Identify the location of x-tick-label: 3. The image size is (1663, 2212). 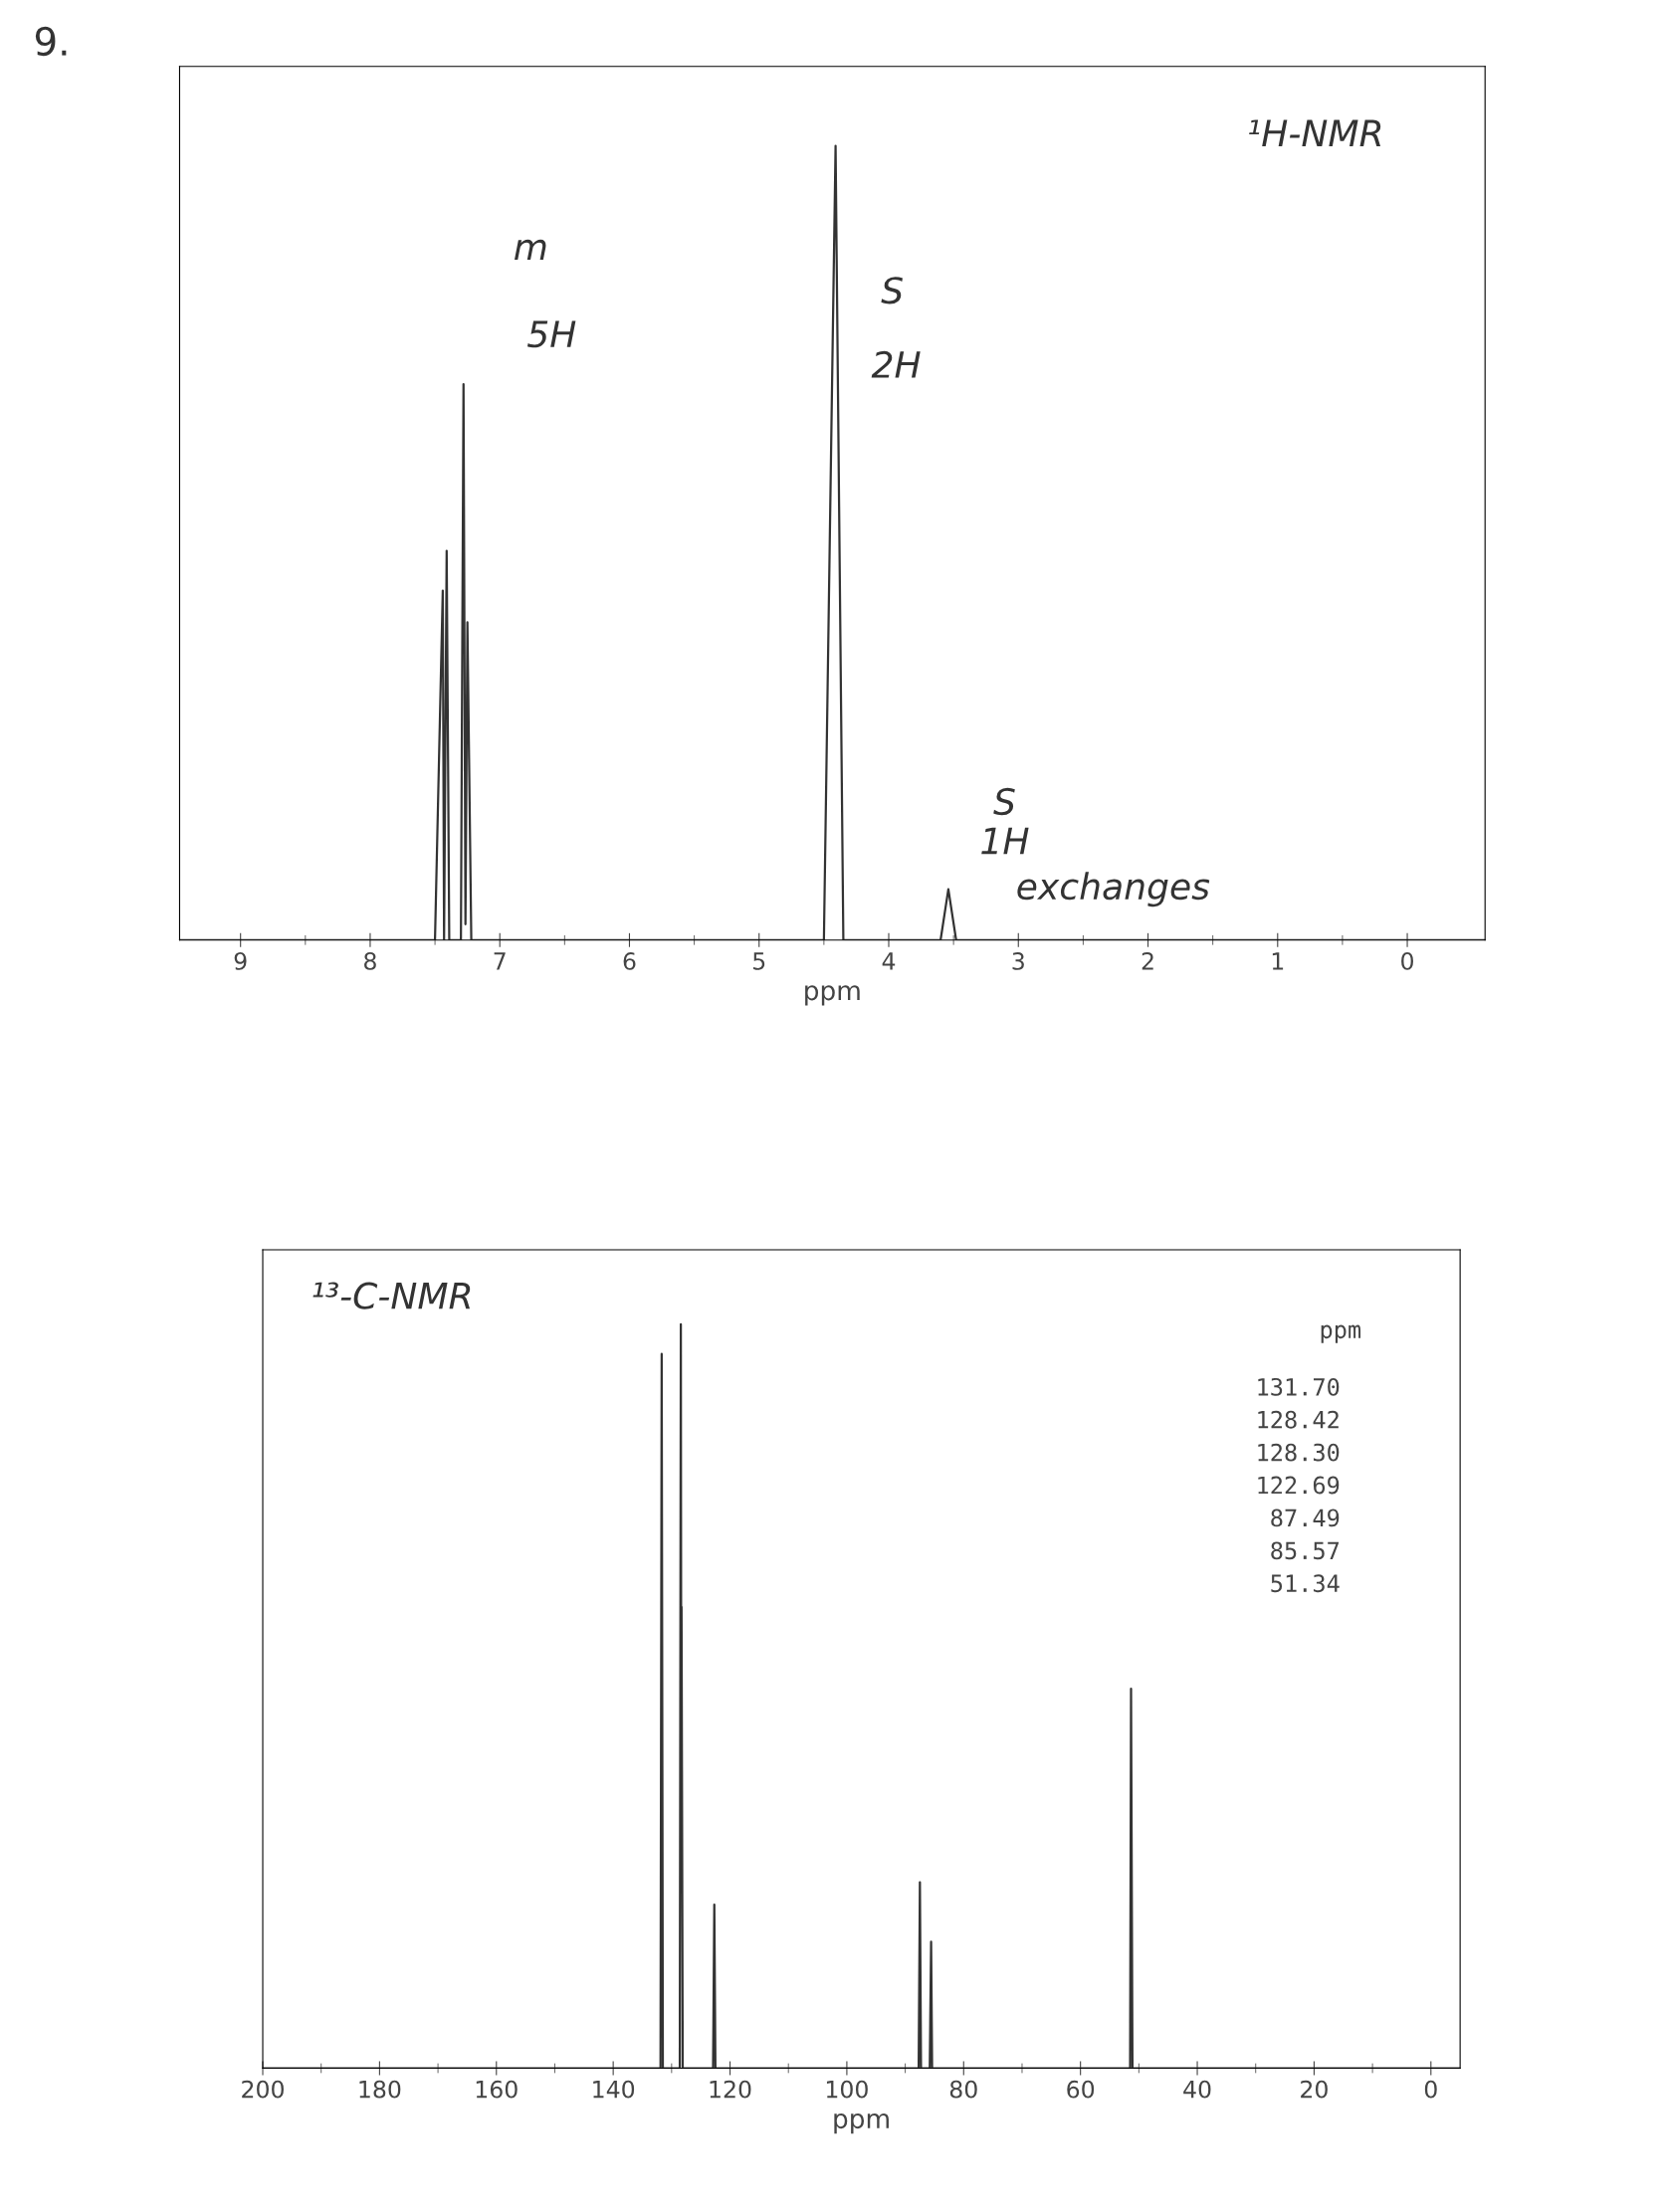
(1018, 961).